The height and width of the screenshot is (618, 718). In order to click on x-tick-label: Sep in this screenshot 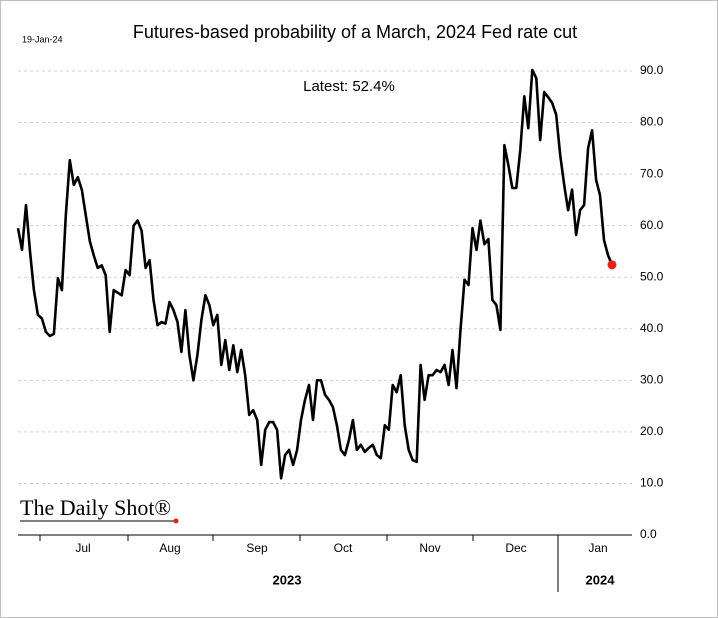, I will do `click(257, 548)`.